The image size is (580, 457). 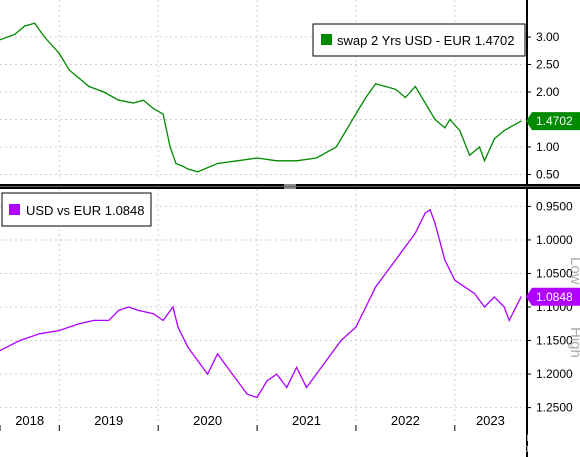 I want to click on top-y-axis-area, so click(x=554, y=92).